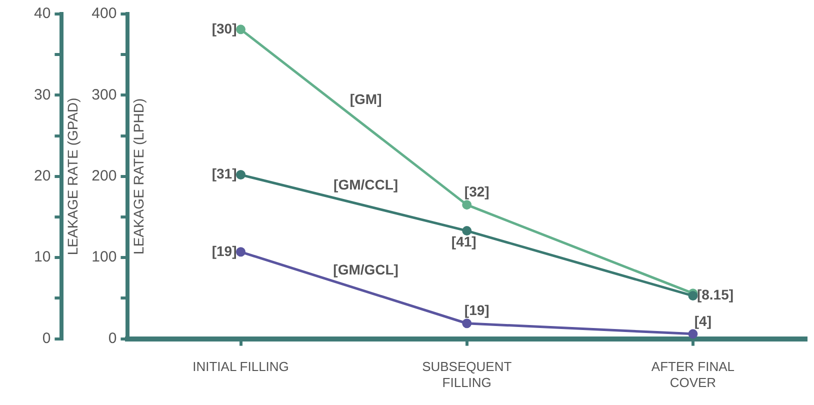 Image resolution: width=814 pixels, height=405 pixels. I want to click on x-tick-label: INITIAL FILLING, so click(240, 366).